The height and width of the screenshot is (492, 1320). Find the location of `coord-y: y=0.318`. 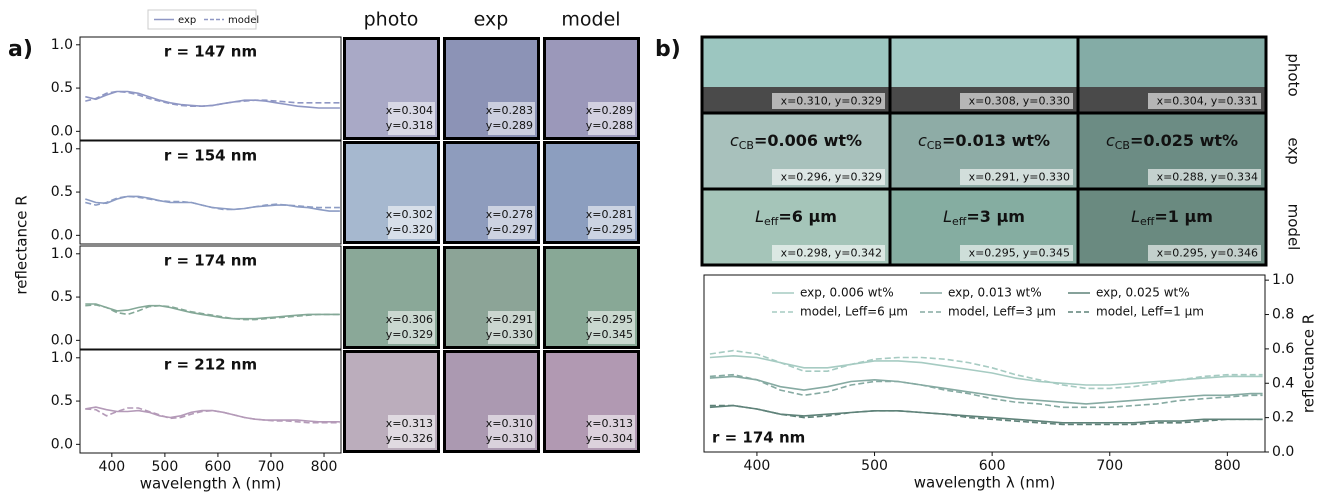

coord-y: y=0.318 is located at coordinates (409, 125).